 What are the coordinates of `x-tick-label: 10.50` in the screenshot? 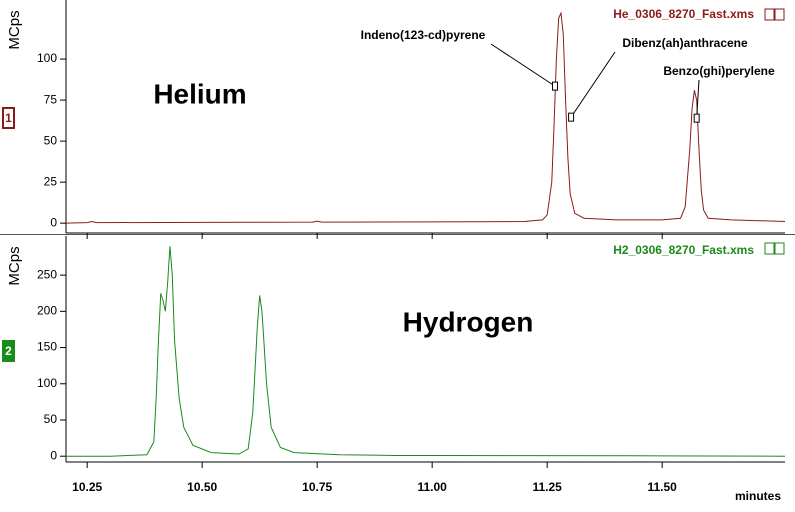 It's located at (202, 487).